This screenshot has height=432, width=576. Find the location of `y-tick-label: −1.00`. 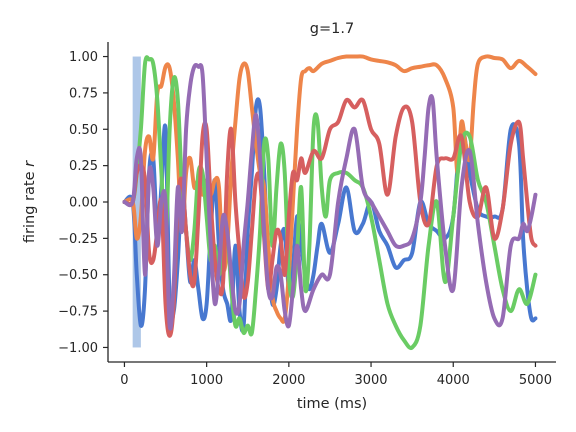

y-tick-label: −1.00 is located at coordinates (78, 348).